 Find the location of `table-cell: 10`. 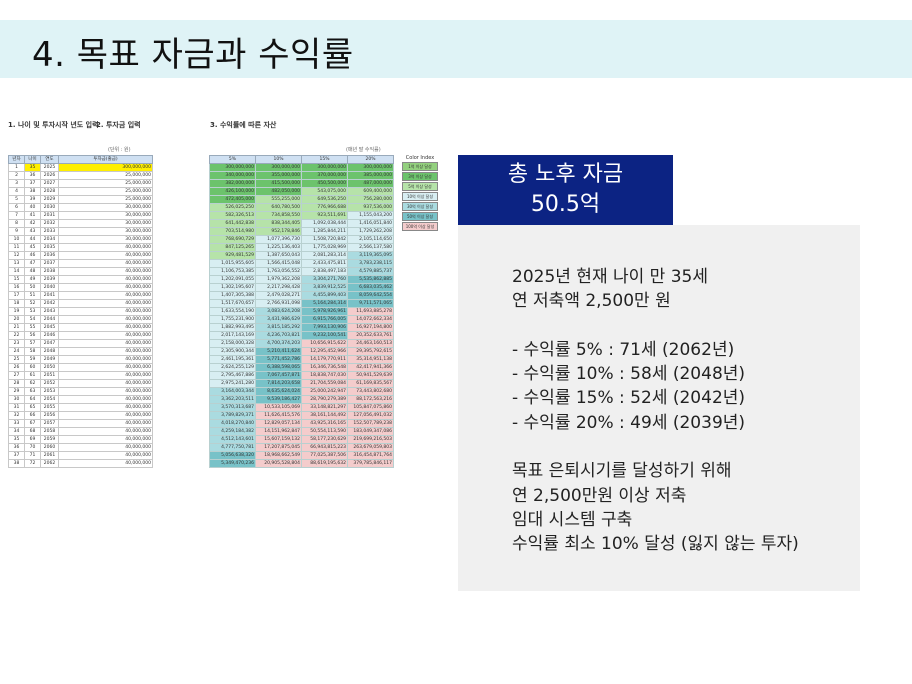

table-cell: 10 is located at coordinates (16, 239).